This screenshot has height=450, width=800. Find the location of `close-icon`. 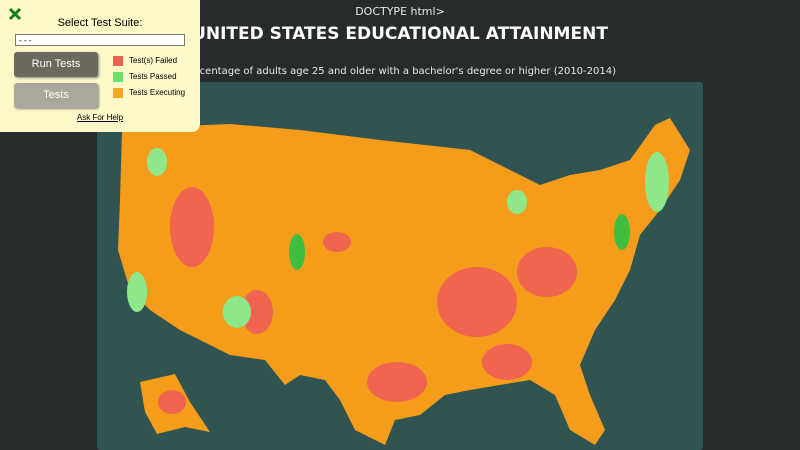

close-icon is located at coordinates (15, 14).